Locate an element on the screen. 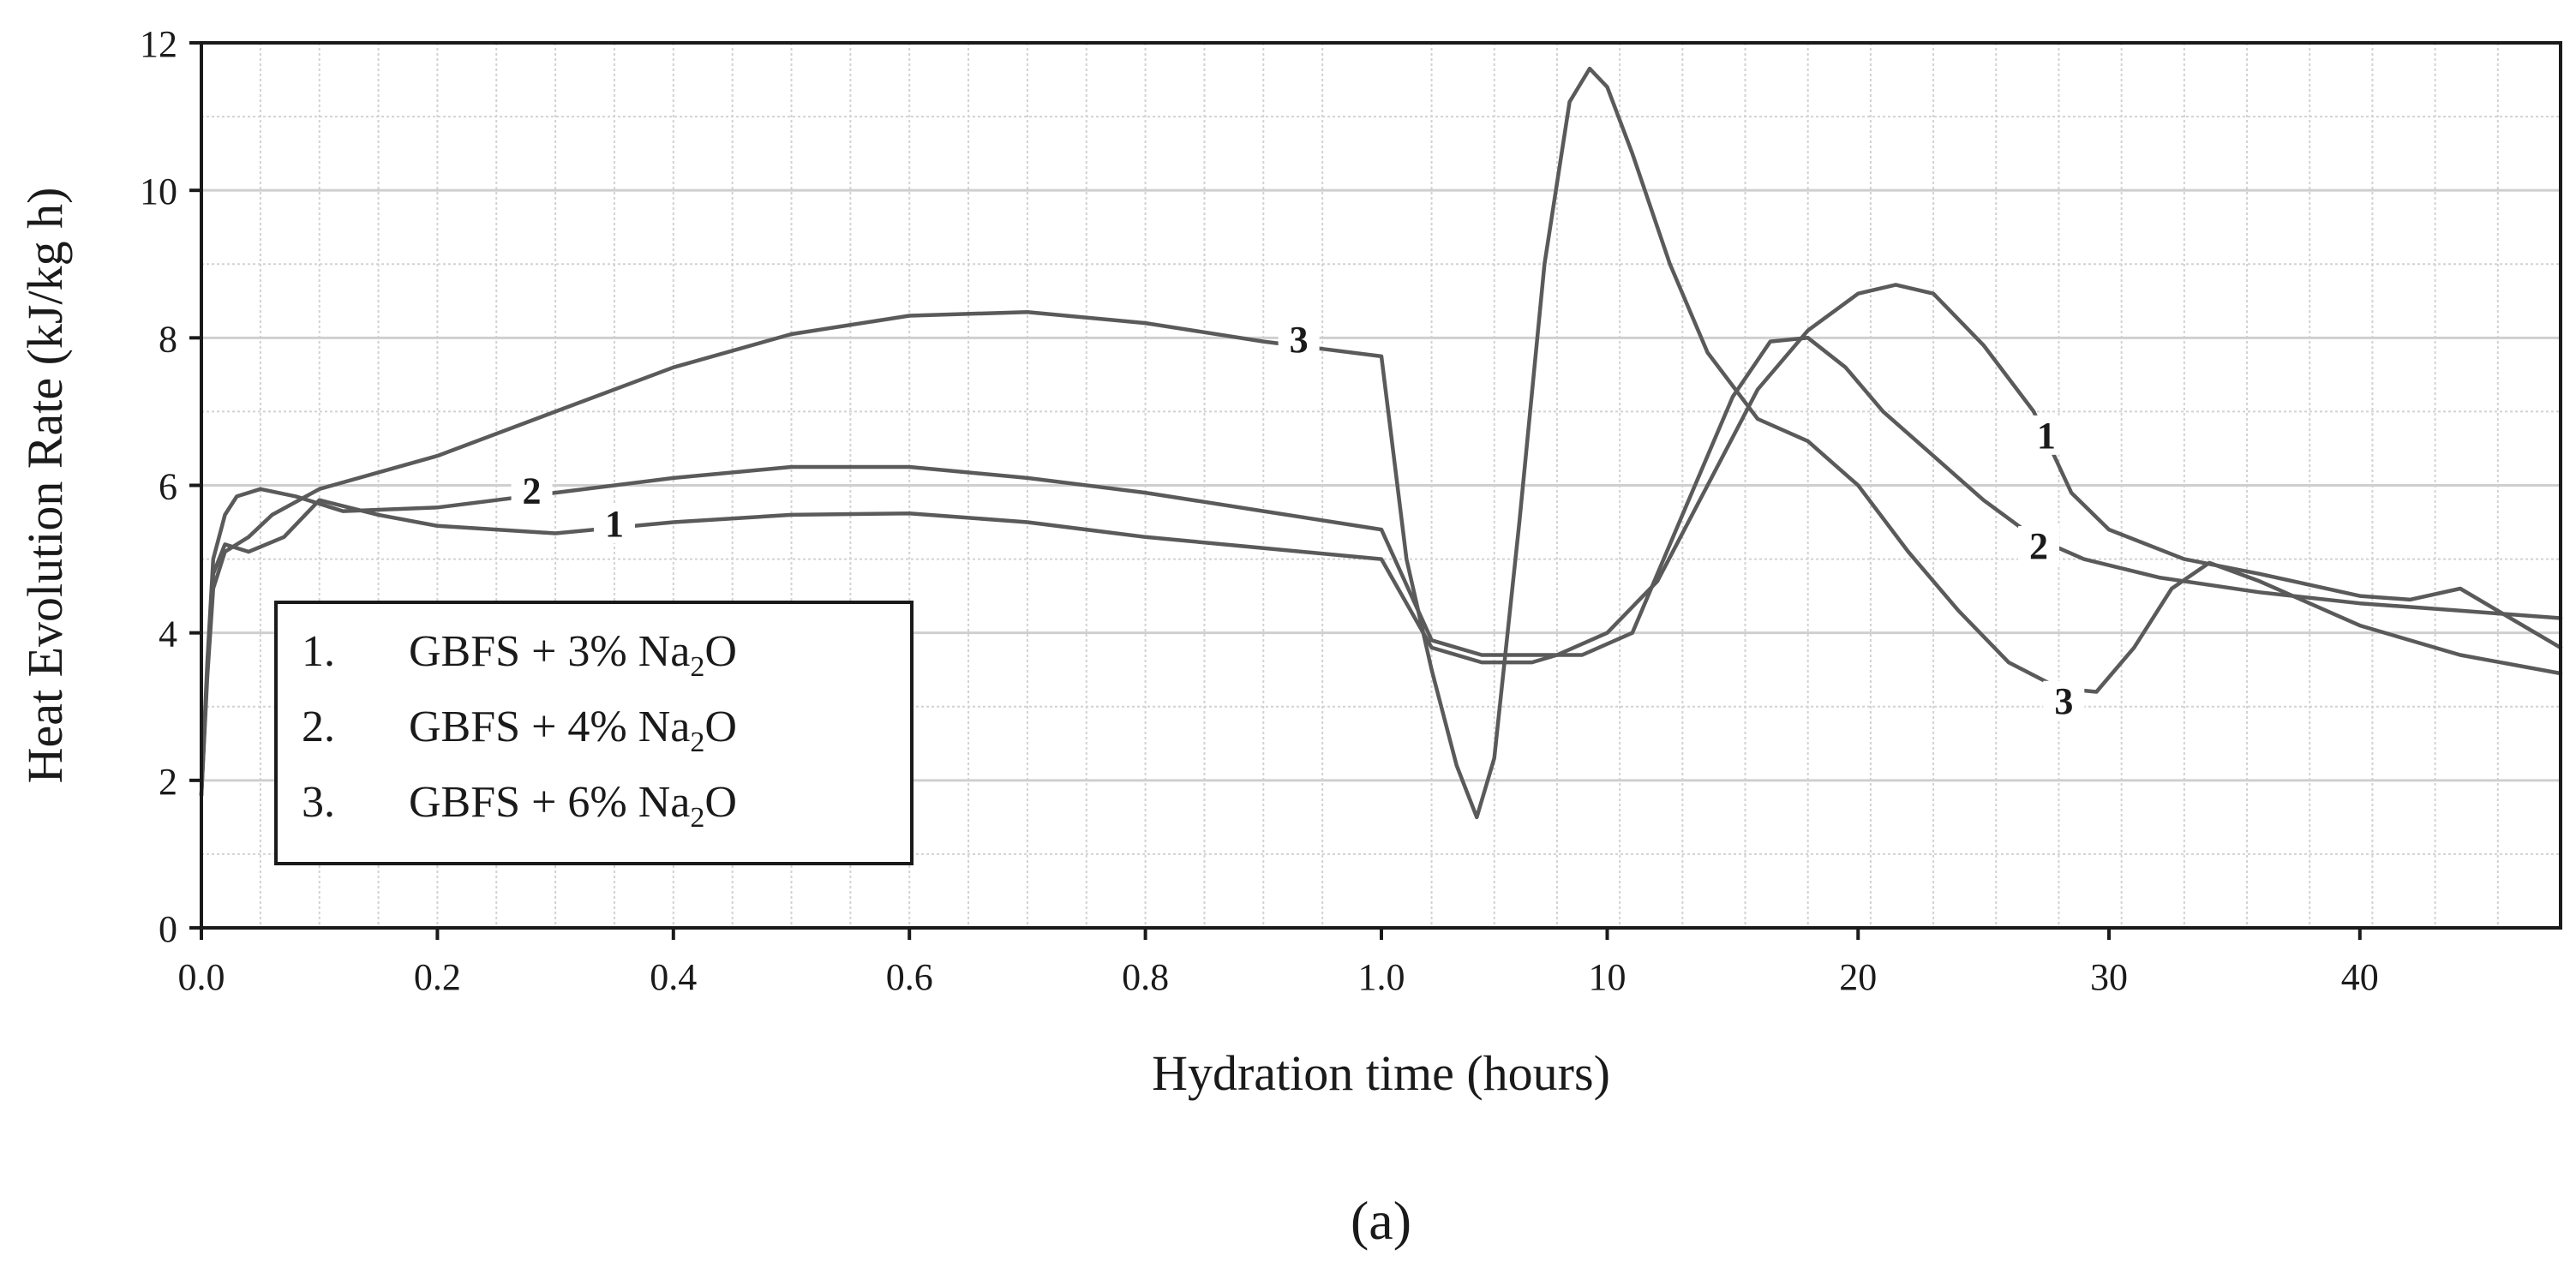  y-axis-title: Heat Evolution Rate (kJ/kg h) is located at coordinates (45, 486).